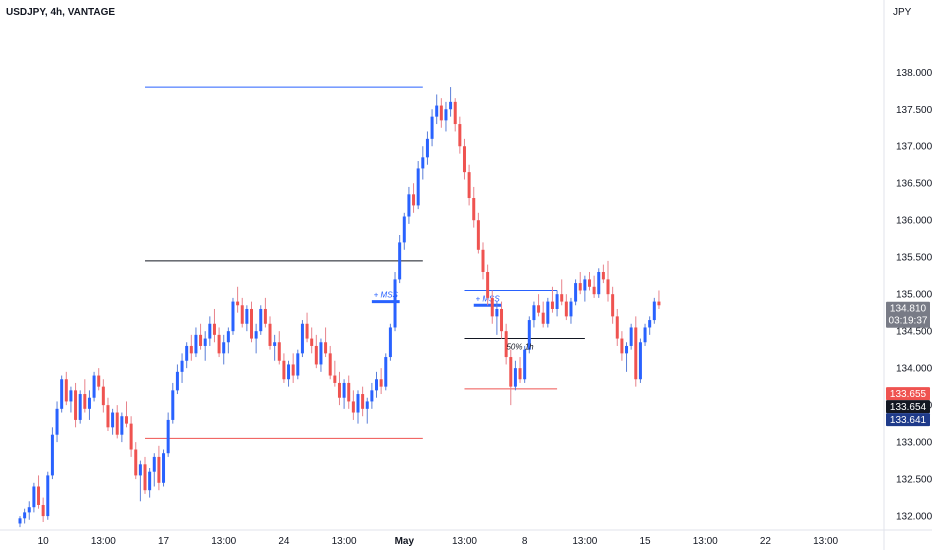 Image resolution: width=932 pixels, height=550 pixels. Describe the element at coordinates (902, 12) in the screenshot. I see `currency-label: JPY` at that location.